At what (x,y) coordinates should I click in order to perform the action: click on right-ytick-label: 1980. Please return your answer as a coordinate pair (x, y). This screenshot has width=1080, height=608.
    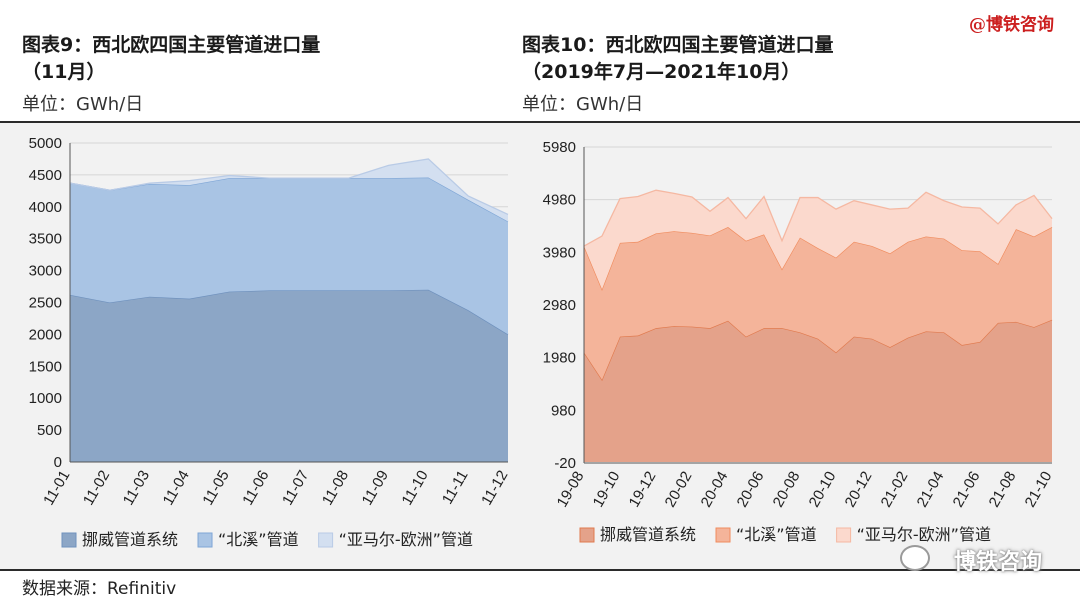
    Looking at the image, I should click on (559, 358).